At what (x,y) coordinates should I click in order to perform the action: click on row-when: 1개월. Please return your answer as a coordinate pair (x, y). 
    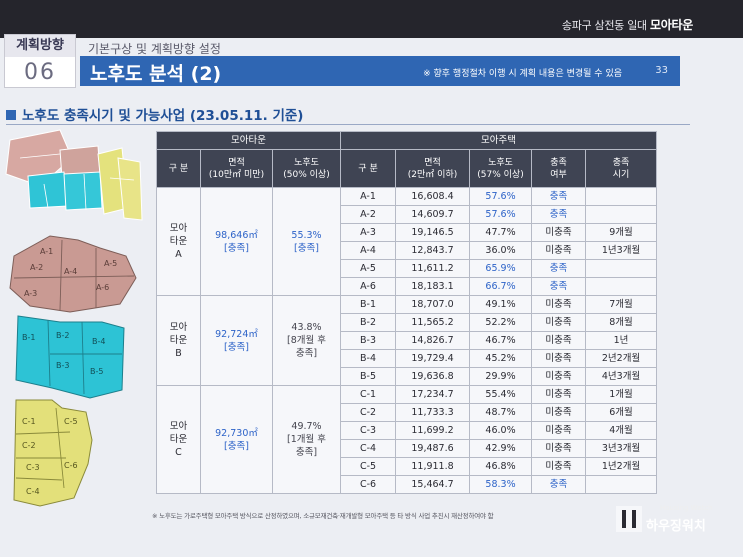
    Looking at the image, I should click on (621, 394).